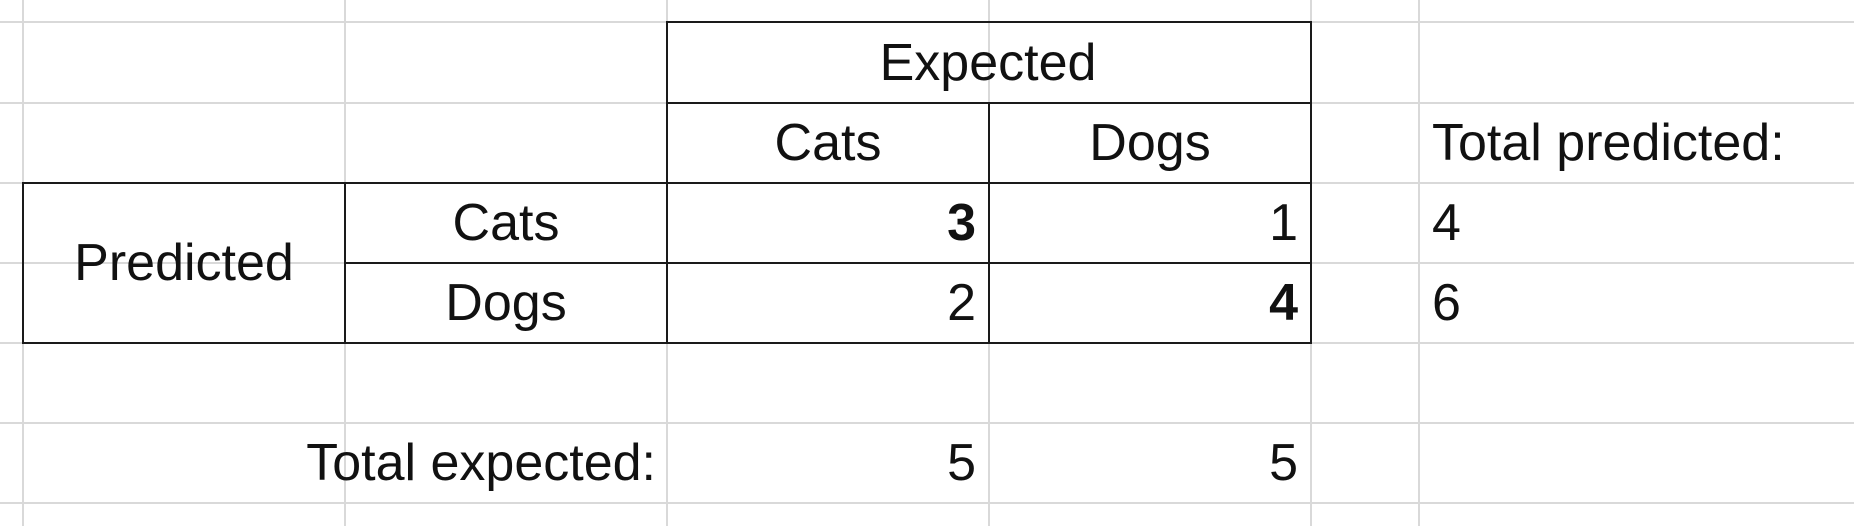  Describe the element at coordinates (184, 263) in the screenshot. I see `predicted-label-cell: Predicted` at that location.